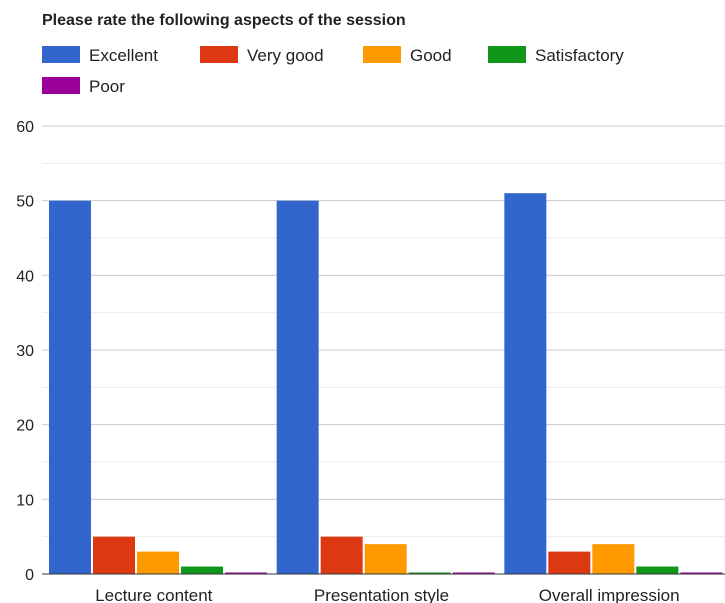 Image resolution: width=725 pixels, height=603 pixels. Describe the element at coordinates (83, 86) in the screenshot. I see `legend-item-poor: Poor` at that location.